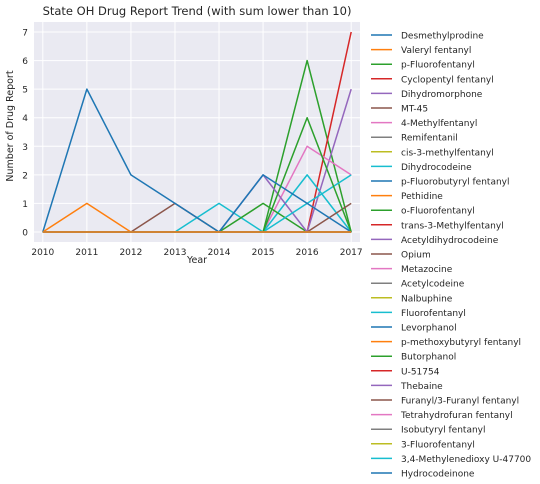 This screenshot has width=540, height=484. I want to click on legend-item: Pethidine, so click(407, 197).